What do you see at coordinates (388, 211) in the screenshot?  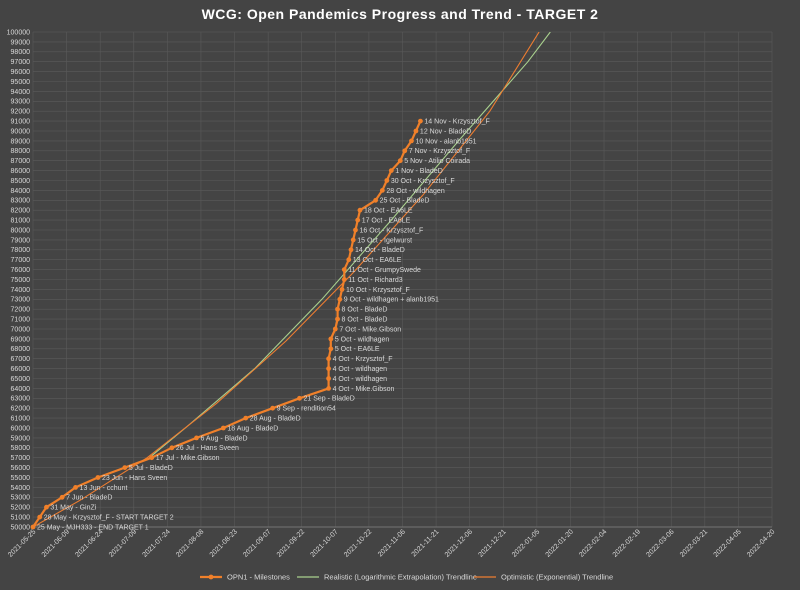 I see `milestone-label: 18 Oct - EA6LE` at bounding box center [388, 211].